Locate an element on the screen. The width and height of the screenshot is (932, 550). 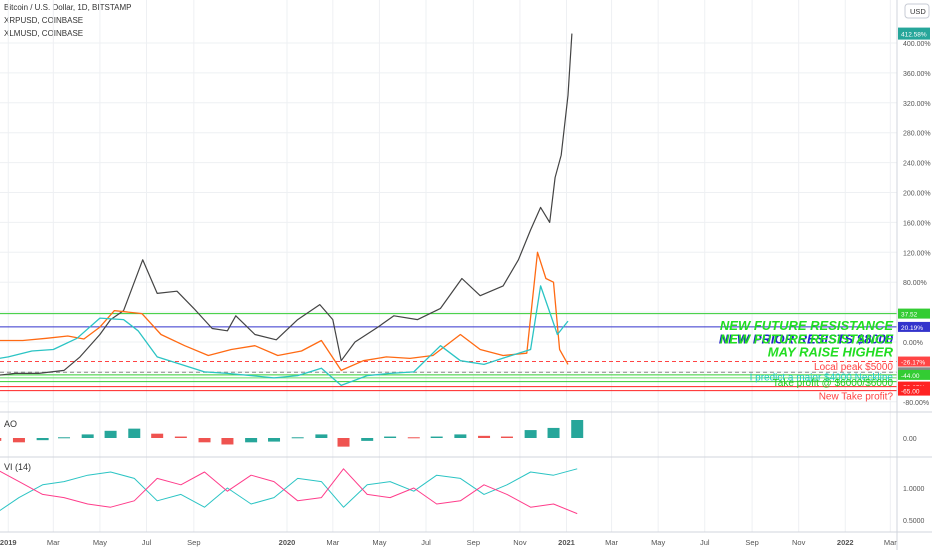
y-tick-label: 120.00% is located at coordinates (917, 253).